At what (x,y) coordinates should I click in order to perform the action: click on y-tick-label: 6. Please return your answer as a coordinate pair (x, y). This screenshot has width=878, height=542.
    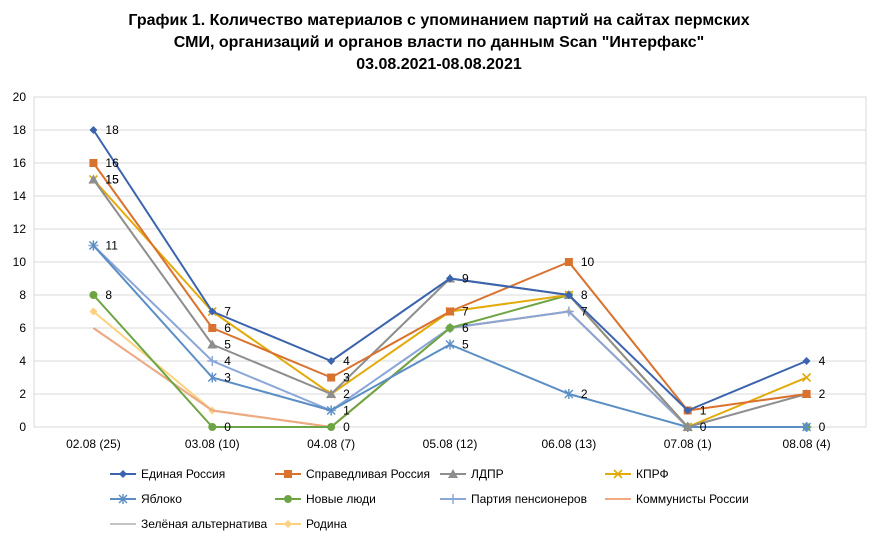
    Looking at the image, I should click on (22, 328).